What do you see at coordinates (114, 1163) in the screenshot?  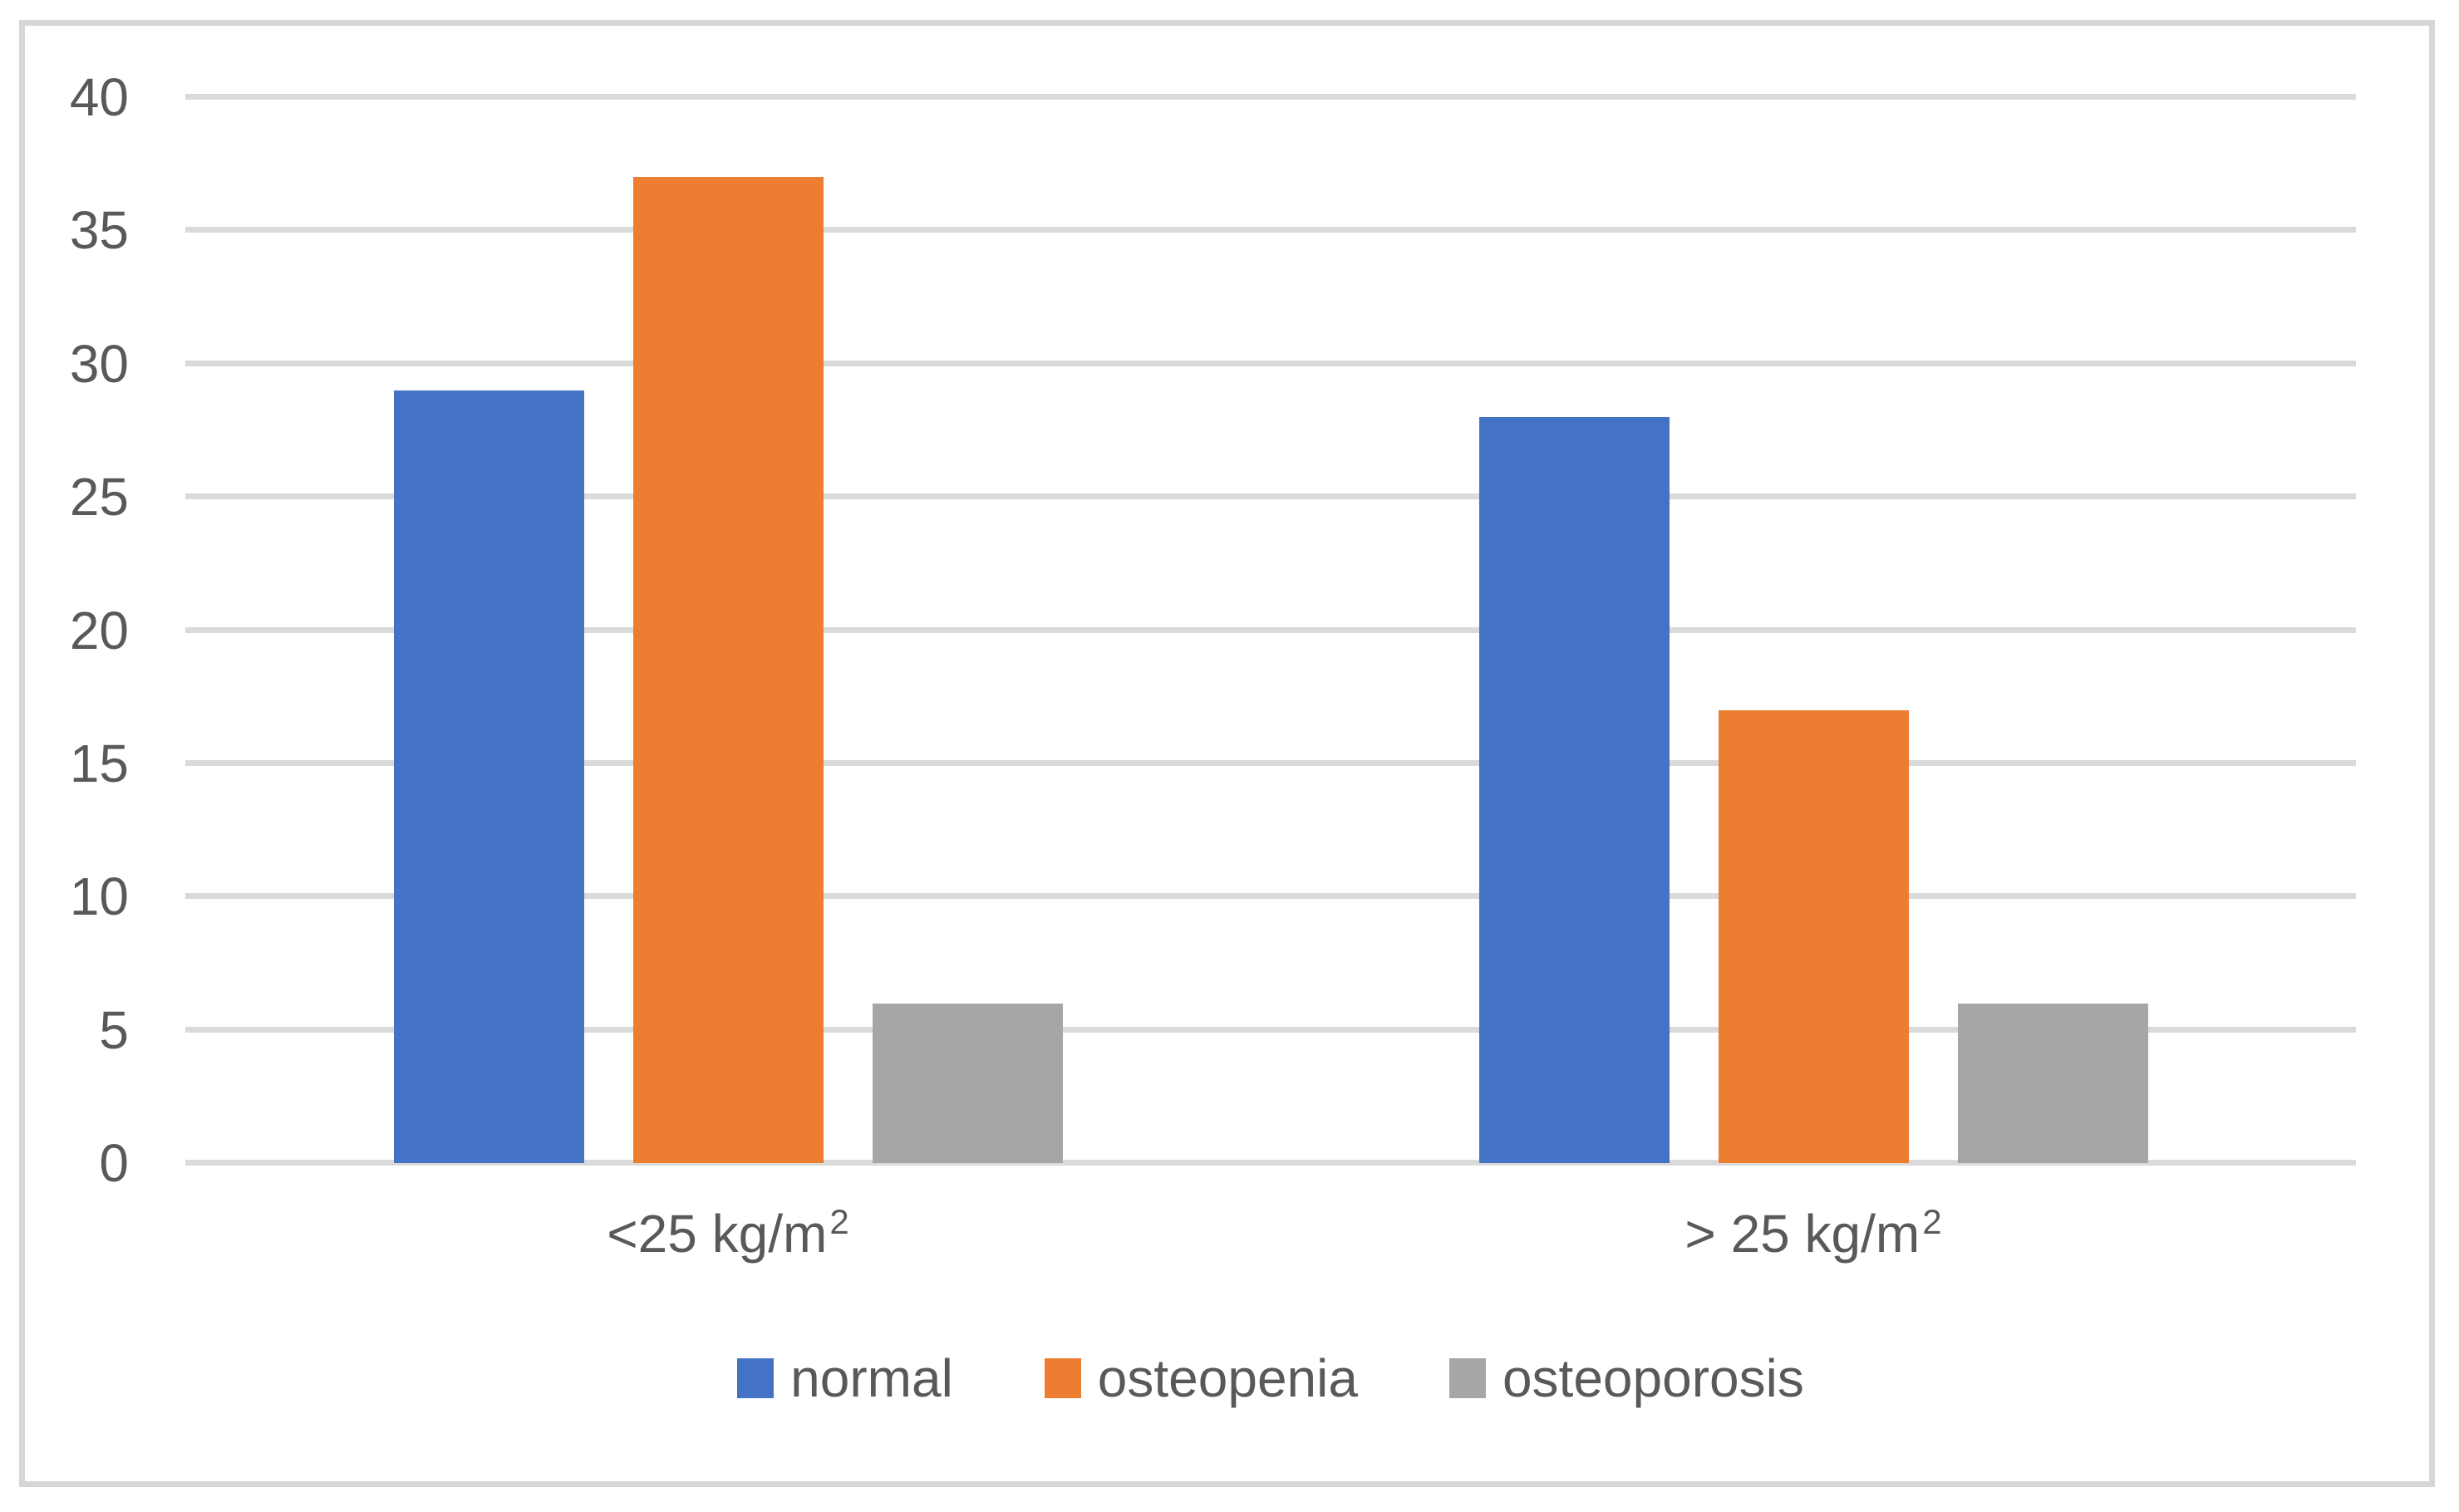 I see `y-tick-label: 0` at bounding box center [114, 1163].